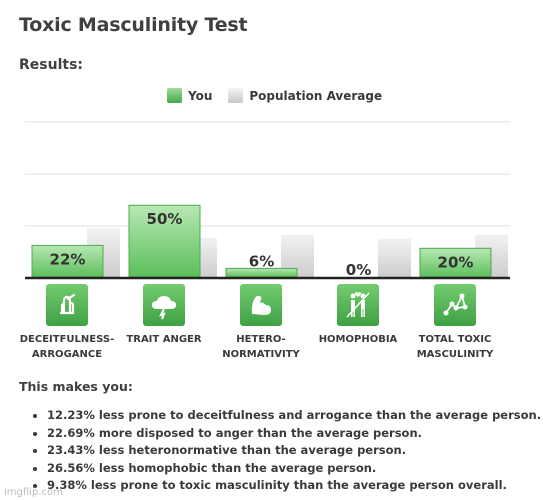  I want to click on couple-icon, so click(358, 305).